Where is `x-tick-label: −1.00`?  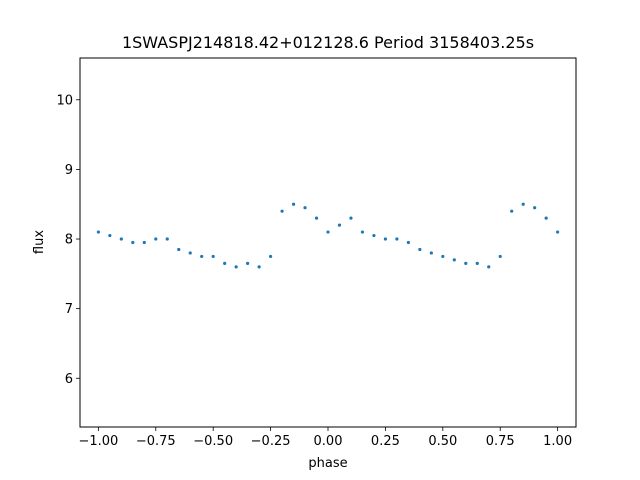 x-tick-label: −1.00 is located at coordinates (98, 441).